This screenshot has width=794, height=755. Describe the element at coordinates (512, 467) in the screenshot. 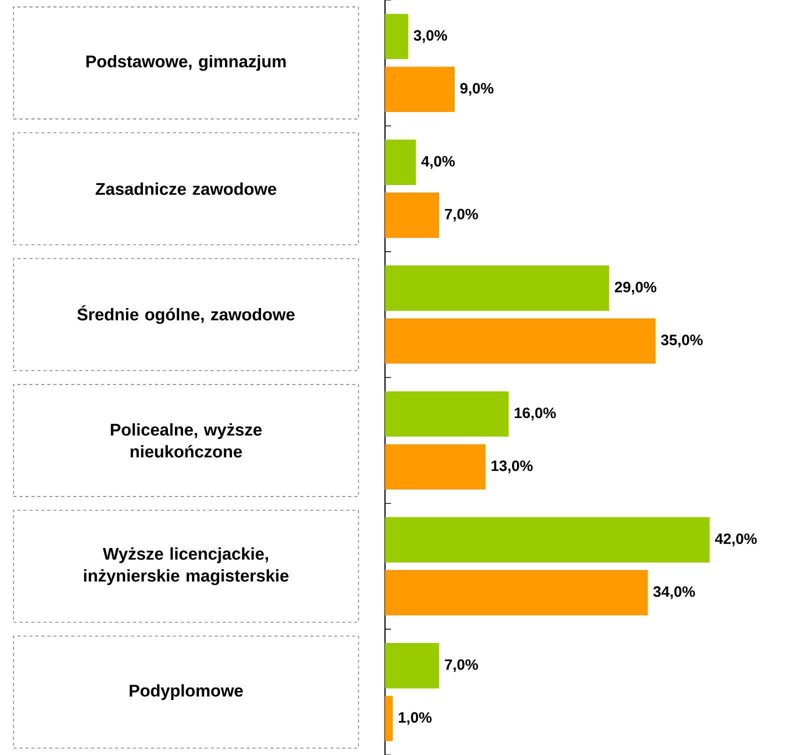

I see `data-label: 13,0%` at that location.